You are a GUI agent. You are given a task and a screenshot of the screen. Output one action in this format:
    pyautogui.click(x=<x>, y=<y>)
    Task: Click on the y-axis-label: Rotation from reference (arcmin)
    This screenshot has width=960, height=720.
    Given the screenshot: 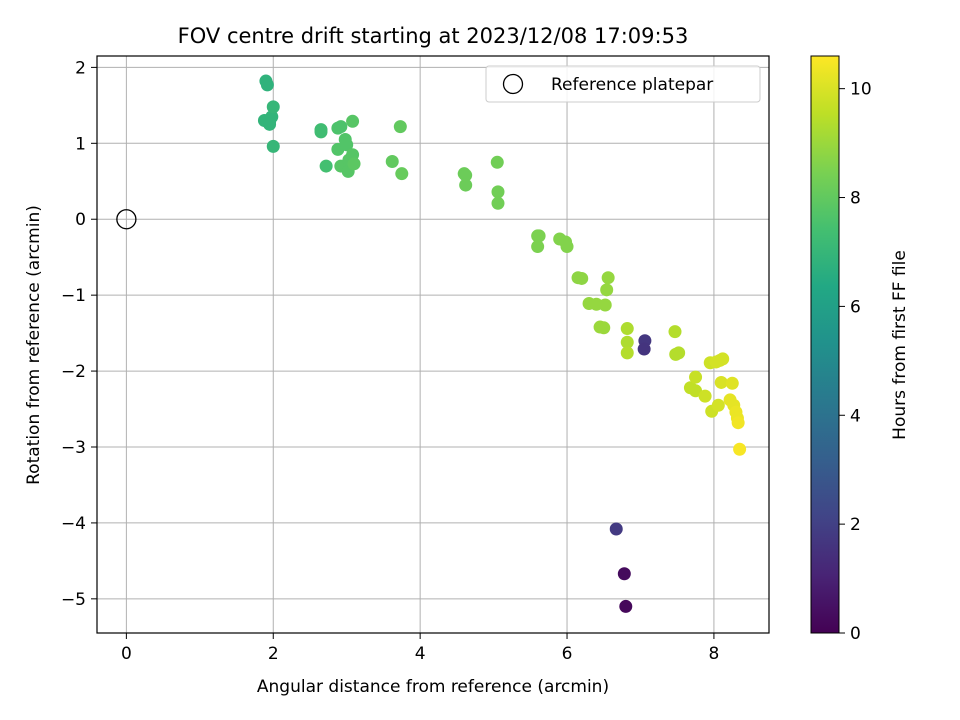 What is the action you would take?
    pyautogui.click(x=34, y=345)
    